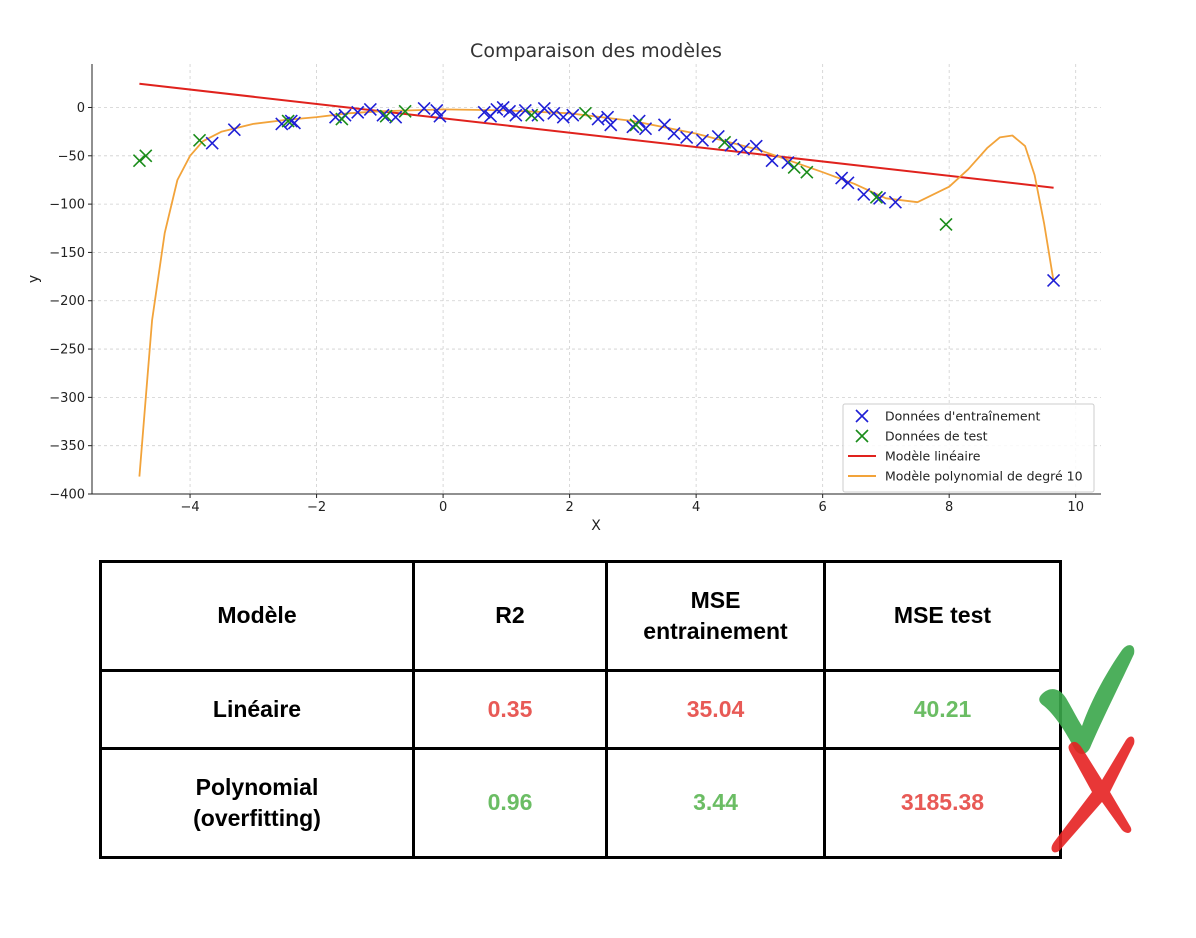 Image resolution: width=1196 pixels, height=938 pixels. I want to click on y-tick-label: −300, so click(67, 398).